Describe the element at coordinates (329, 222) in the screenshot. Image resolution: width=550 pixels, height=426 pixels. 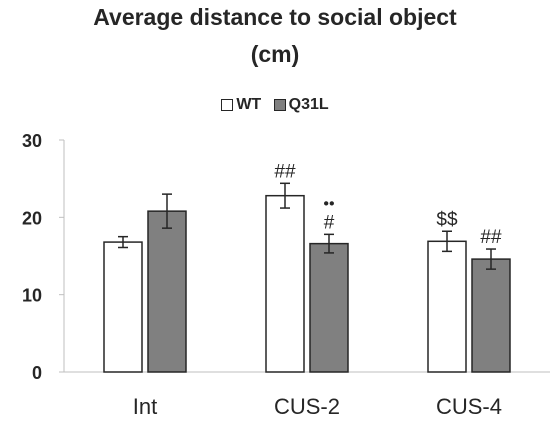
I see `significance-annotation: #` at that location.